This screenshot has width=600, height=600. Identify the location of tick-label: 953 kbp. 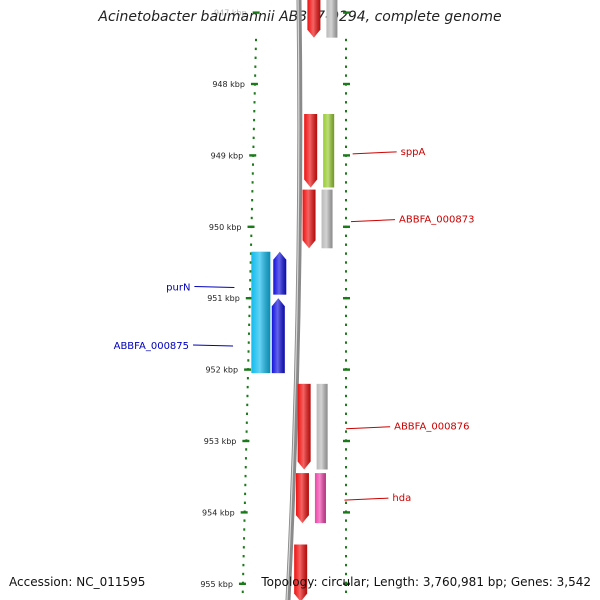
(220, 441).